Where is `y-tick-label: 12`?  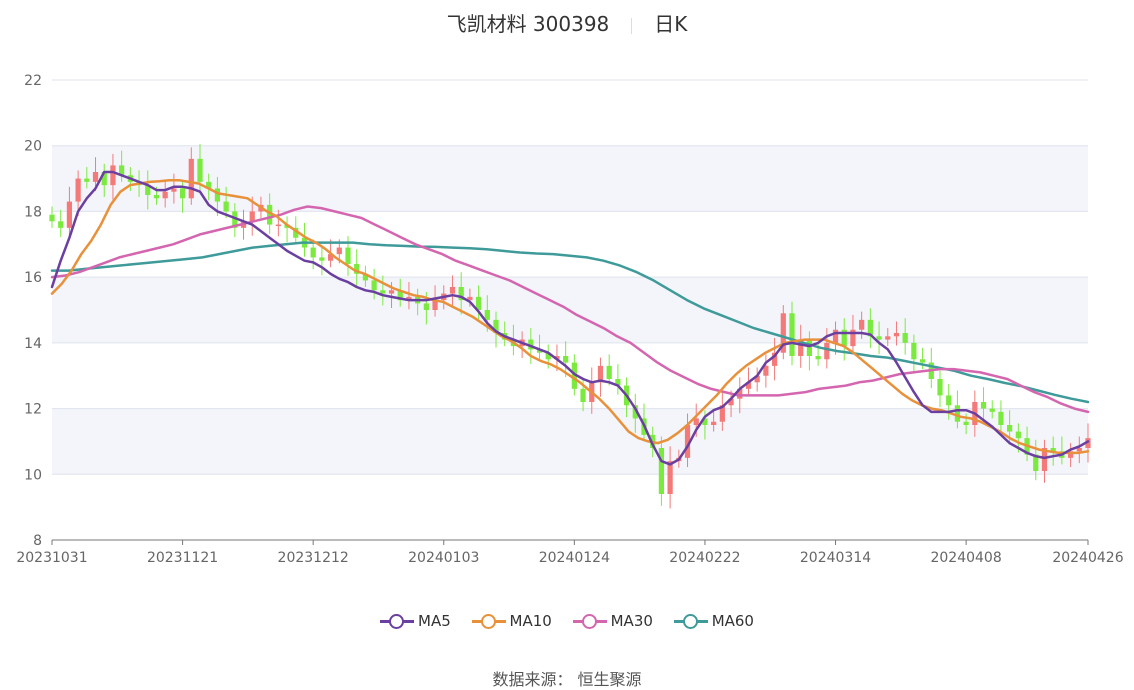 y-tick-label: 12 is located at coordinates (33, 410).